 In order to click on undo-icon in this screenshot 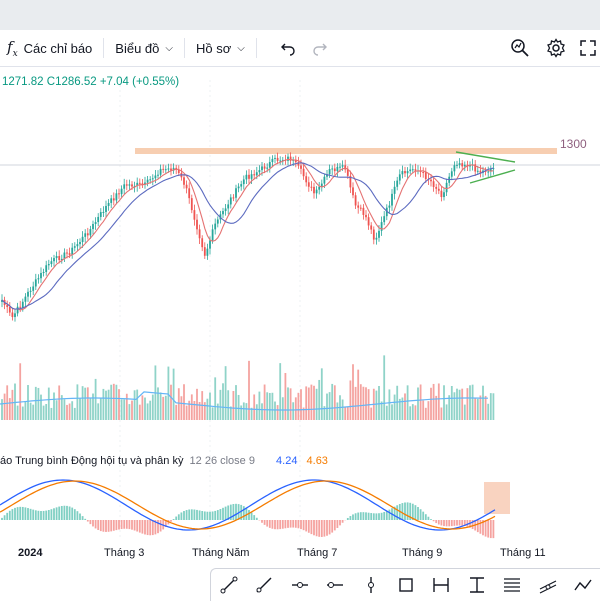, I will do `click(288, 48)`.